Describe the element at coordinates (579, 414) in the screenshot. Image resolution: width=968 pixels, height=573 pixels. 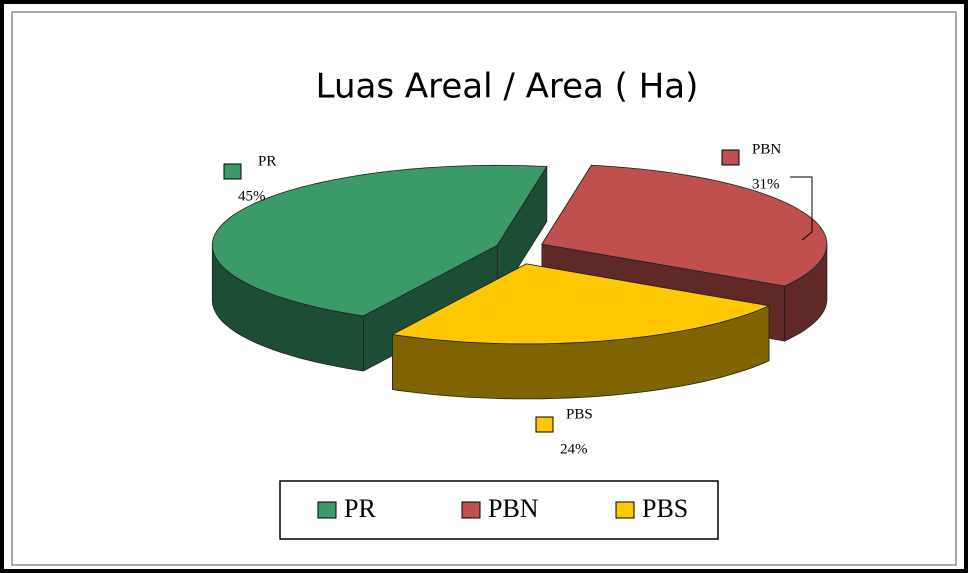
I see `data-label-name: PBS` at that location.